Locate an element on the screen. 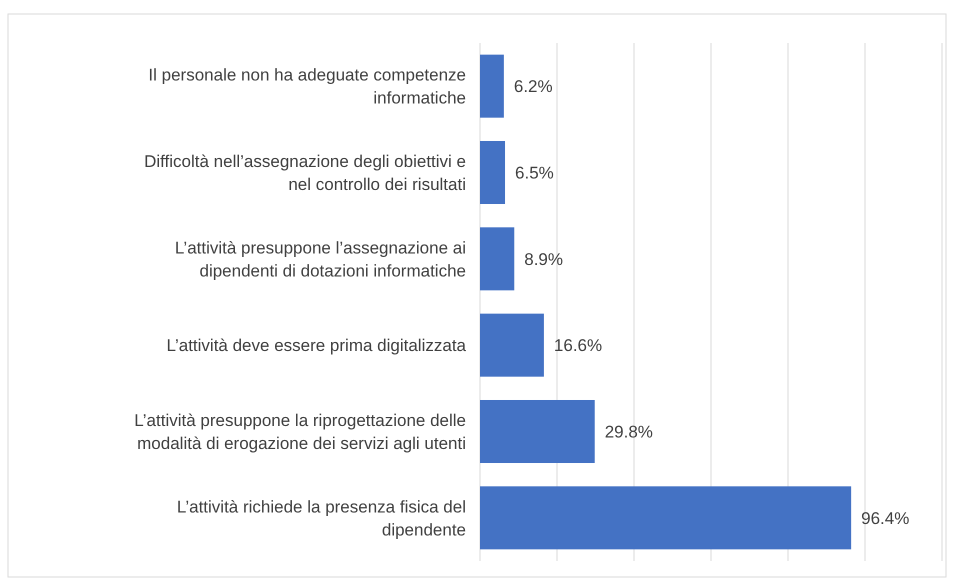 This screenshot has height=583, width=954. data-label: 6.2% is located at coordinates (533, 86).